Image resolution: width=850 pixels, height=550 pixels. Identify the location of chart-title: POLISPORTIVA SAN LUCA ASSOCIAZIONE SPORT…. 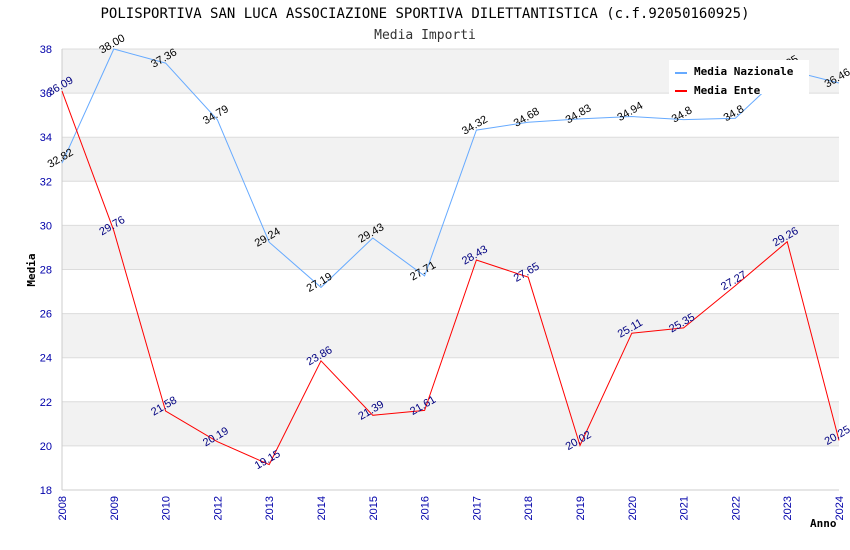
(424, 14).